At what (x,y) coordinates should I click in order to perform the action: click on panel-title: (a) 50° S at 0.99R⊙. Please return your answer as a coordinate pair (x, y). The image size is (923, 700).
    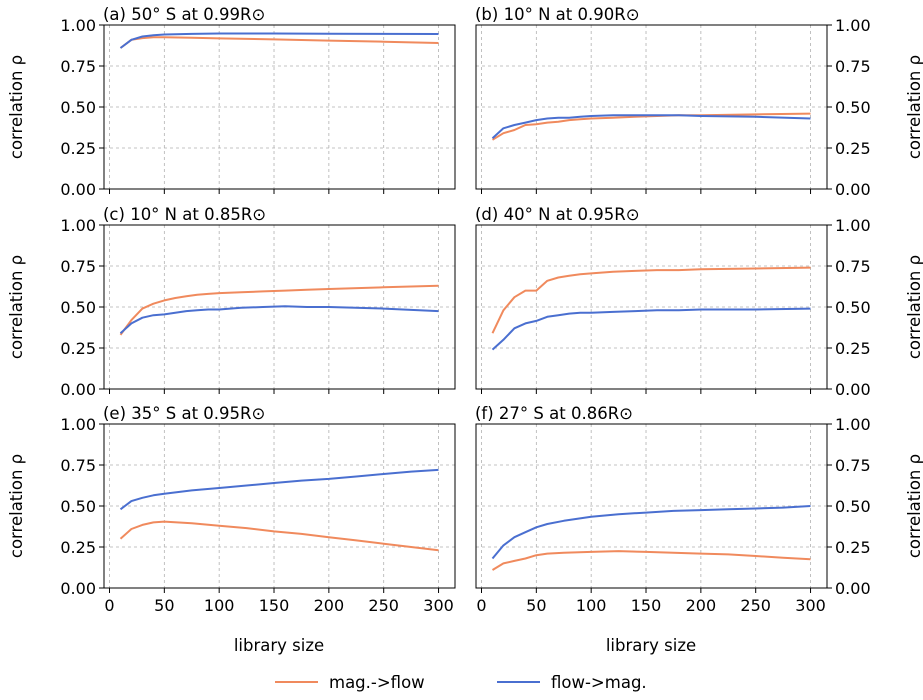
    Looking at the image, I should click on (184, 14).